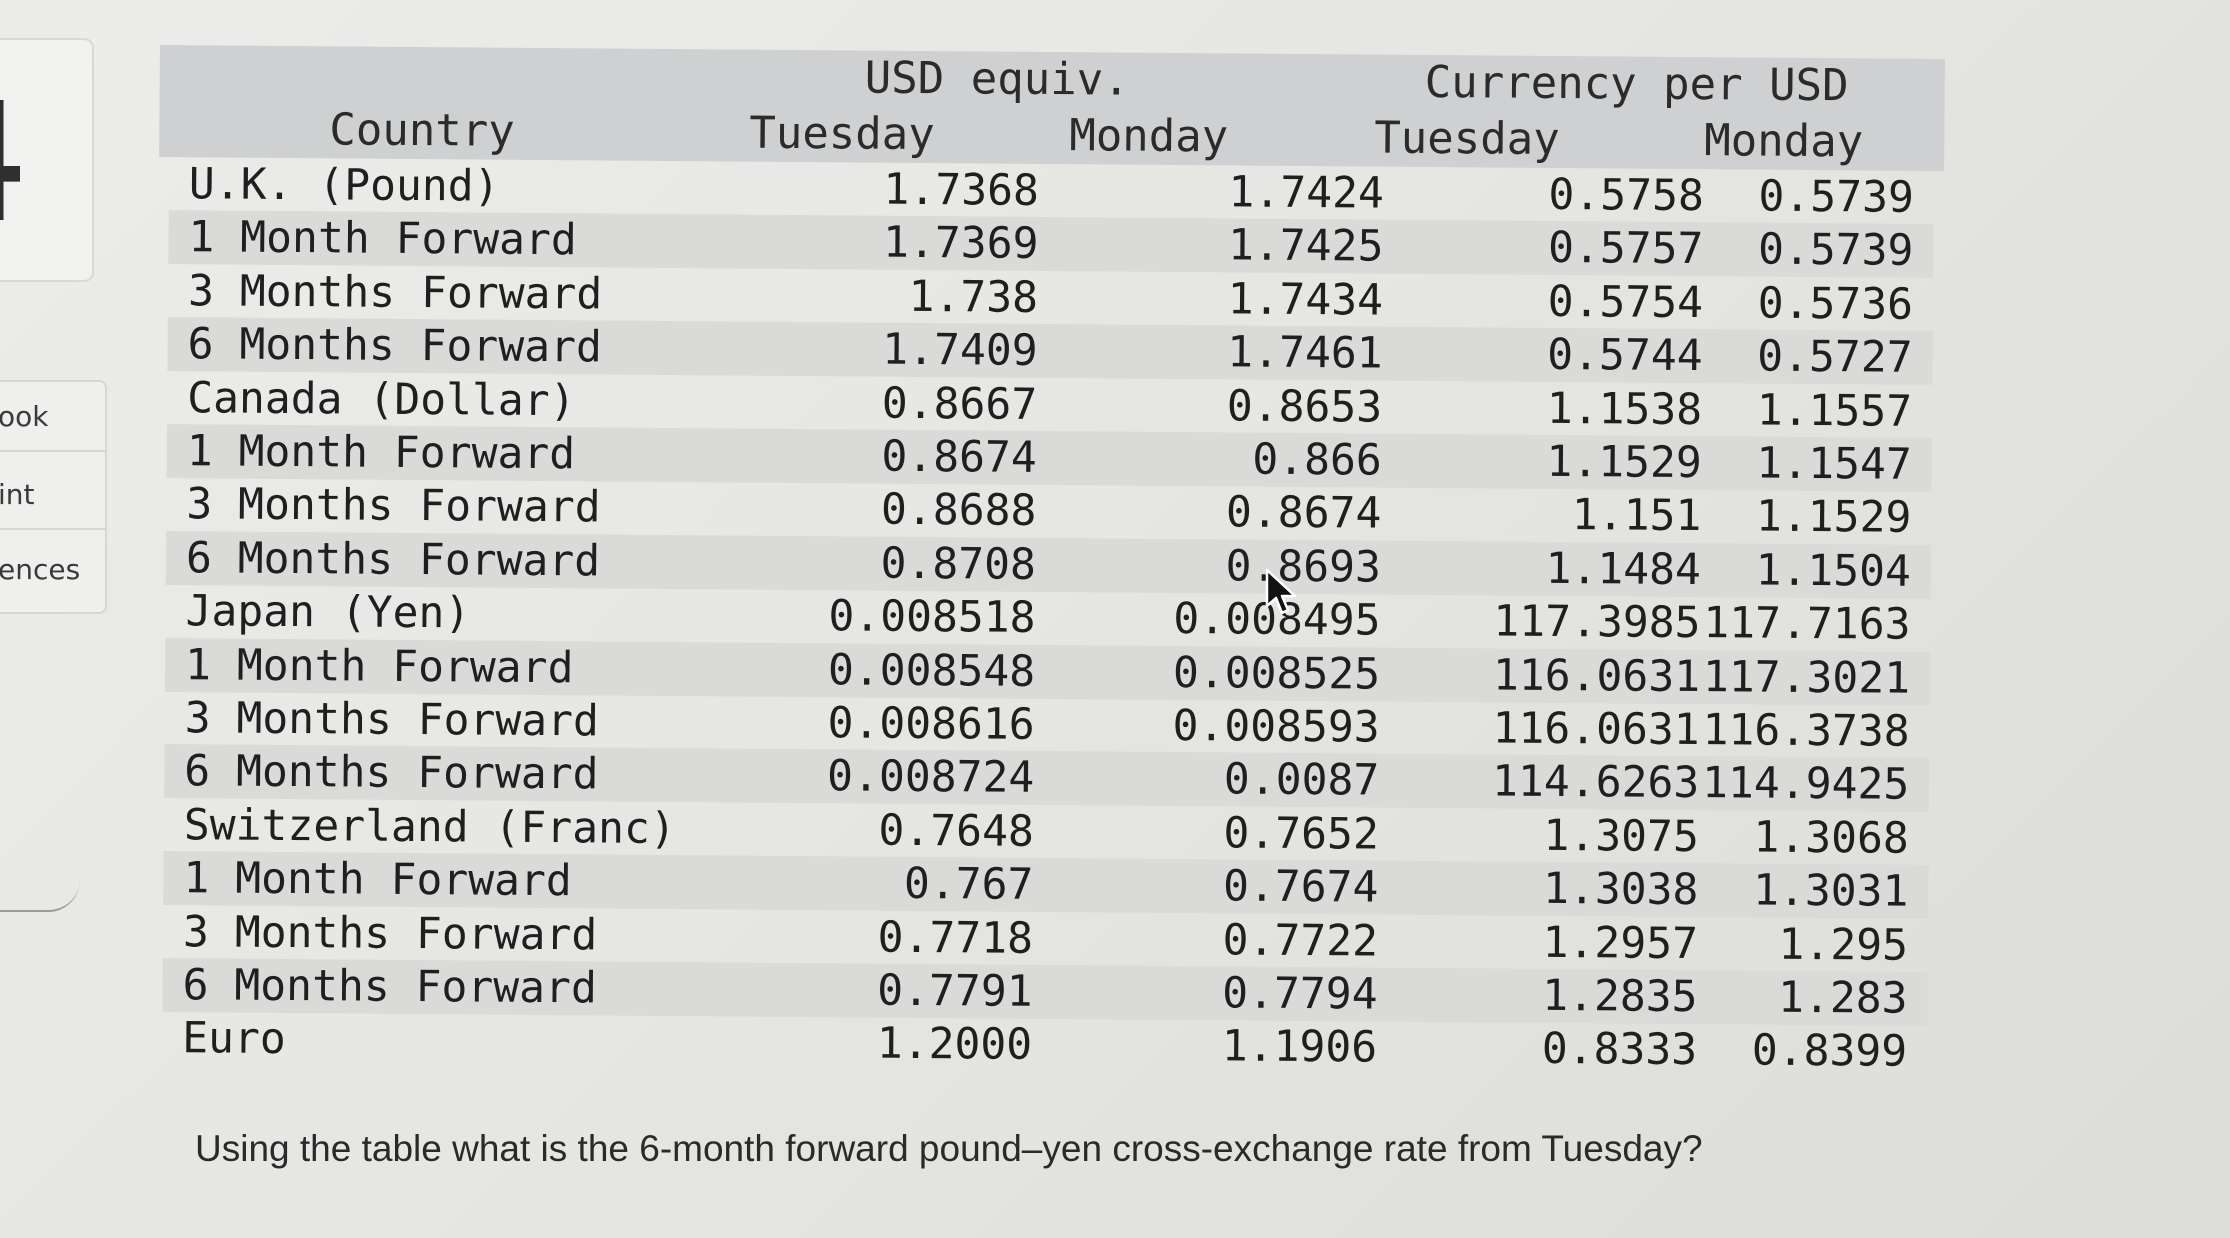 The image size is (2230, 1238). Describe the element at coordinates (40, 896) in the screenshot. I see `sidebar-divider` at that location.